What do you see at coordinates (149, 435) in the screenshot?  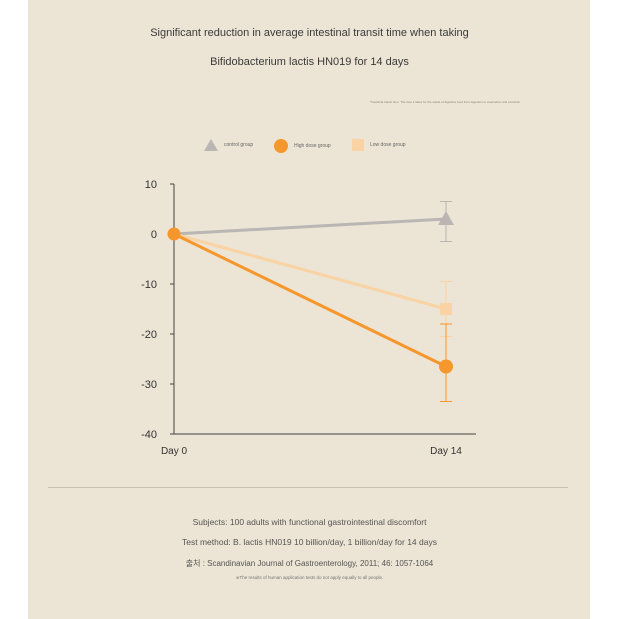 I see `y-tick-label: -40` at bounding box center [149, 435].